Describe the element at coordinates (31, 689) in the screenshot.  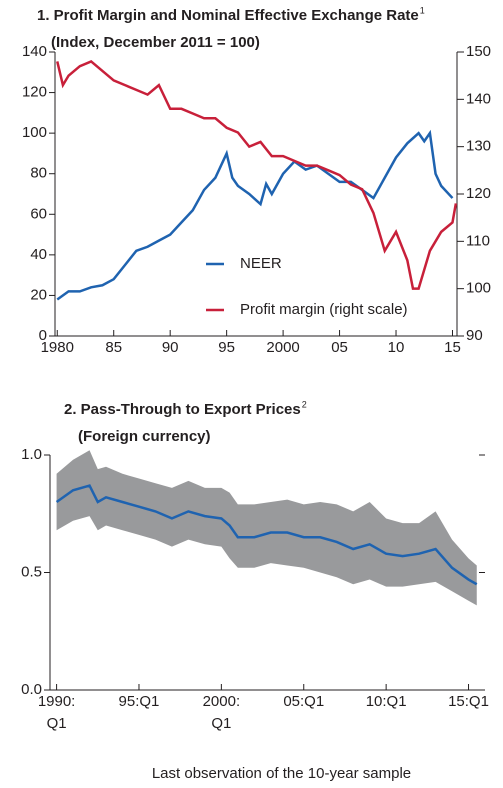
I see `y-tick-label: 0.0` at that location.